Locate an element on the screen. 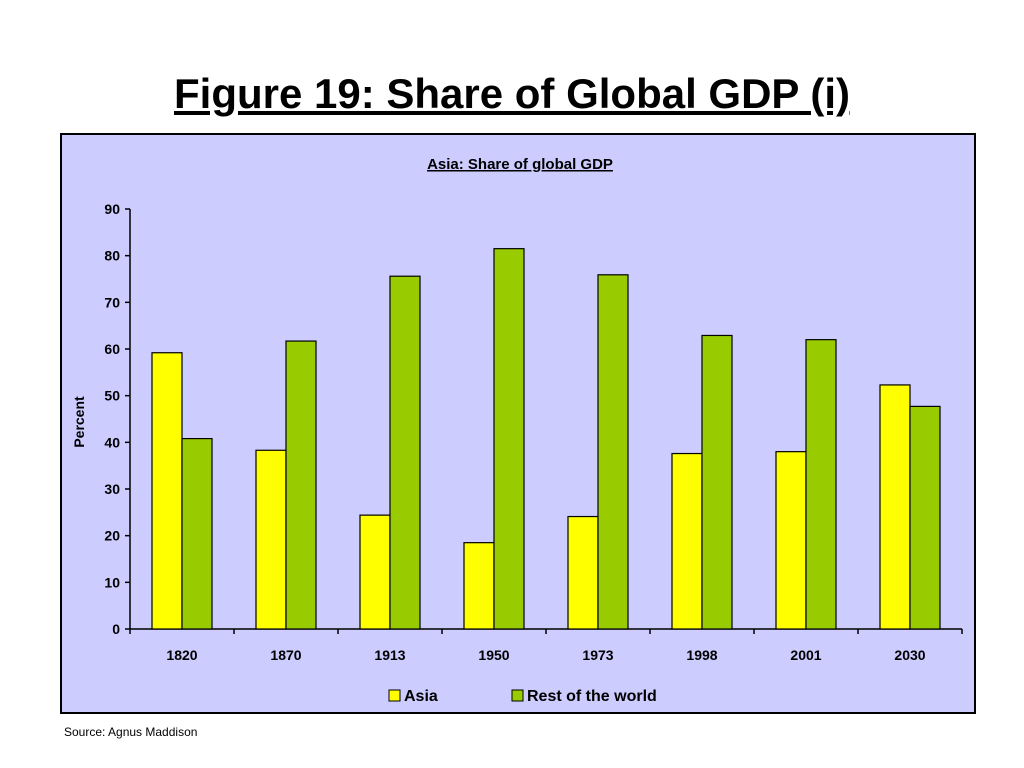 The height and width of the screenshot is (768, 1024). x-tick-label: 2030 is located at coordinates (909, 655).